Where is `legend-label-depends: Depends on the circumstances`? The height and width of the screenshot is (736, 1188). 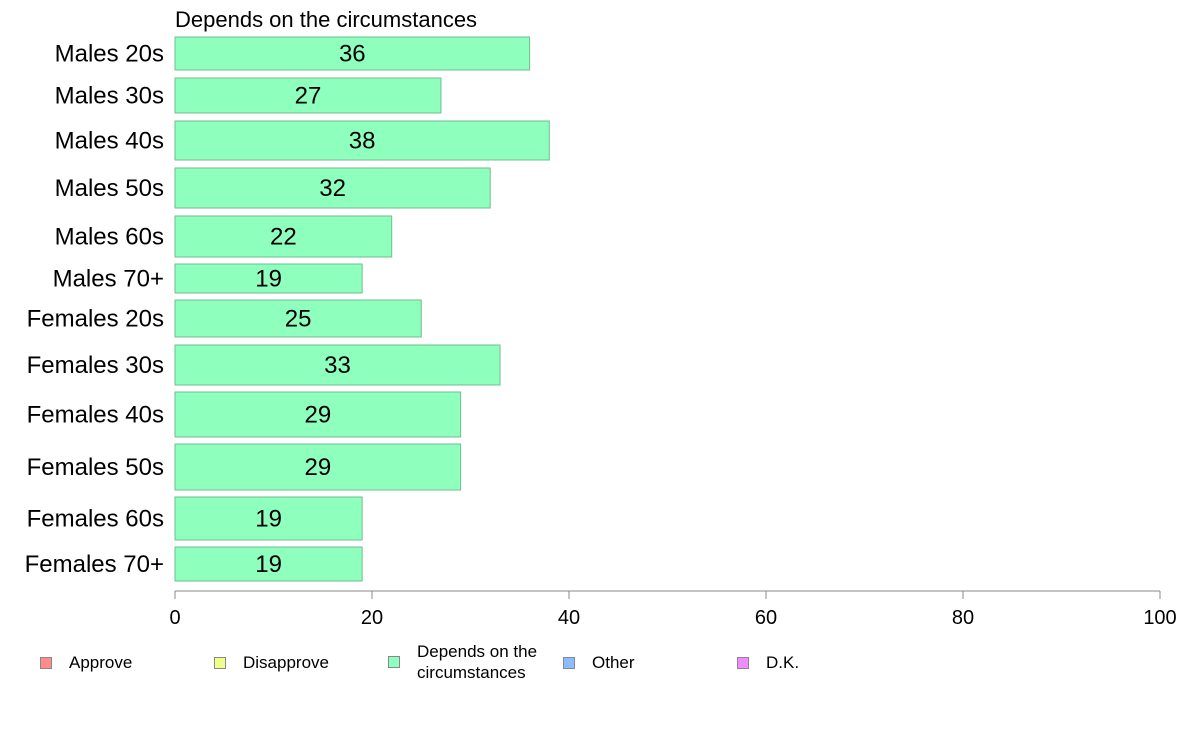
legend-label-depends: Depends on the circumstances is located at coordinates (477, 662).